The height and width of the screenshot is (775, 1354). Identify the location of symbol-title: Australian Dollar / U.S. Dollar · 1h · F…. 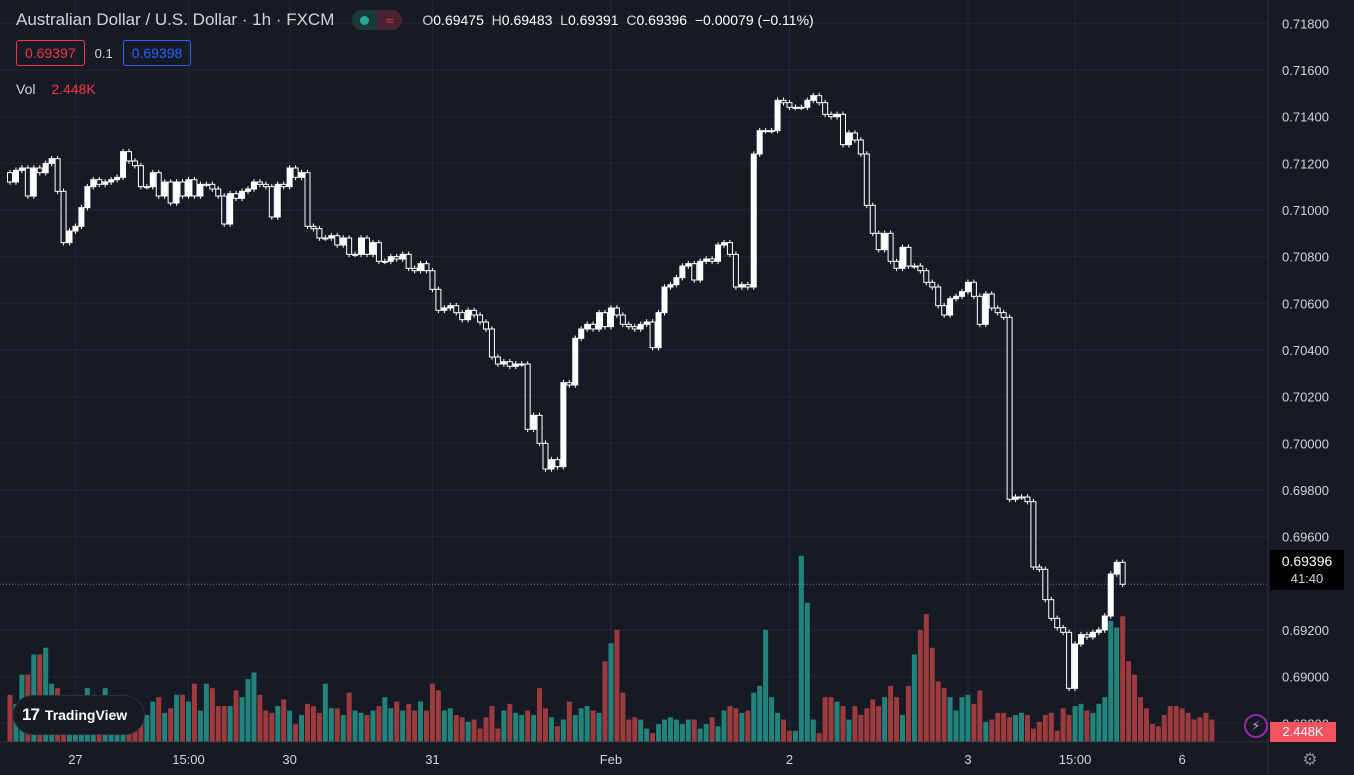
(175, 19).